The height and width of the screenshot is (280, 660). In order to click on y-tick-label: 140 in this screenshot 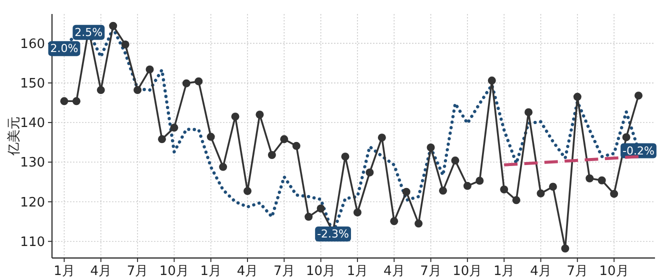, I will do `click(32, 124)`.